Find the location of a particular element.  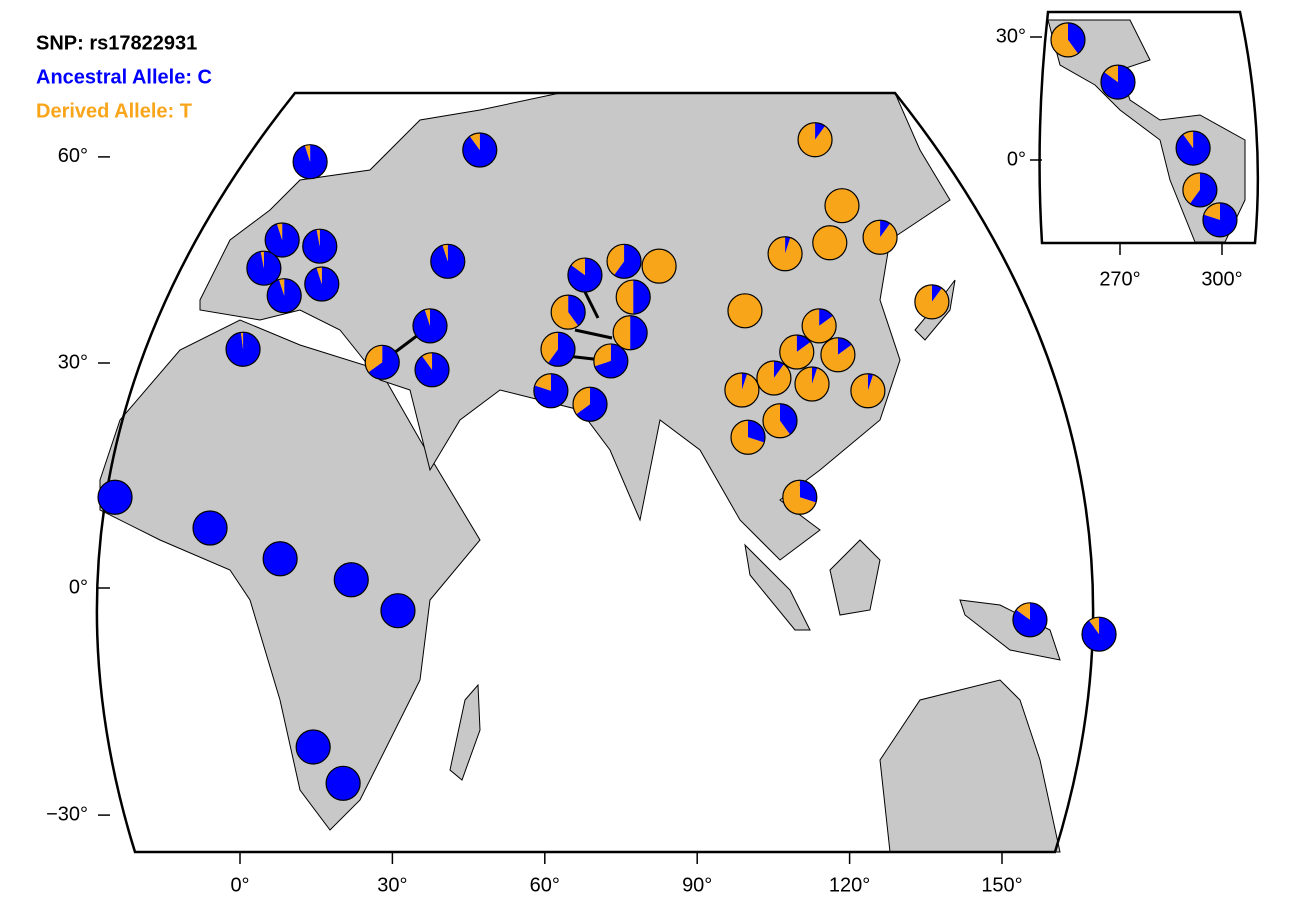

lat-tick-label: −30° is located at coordinates (67, 814).